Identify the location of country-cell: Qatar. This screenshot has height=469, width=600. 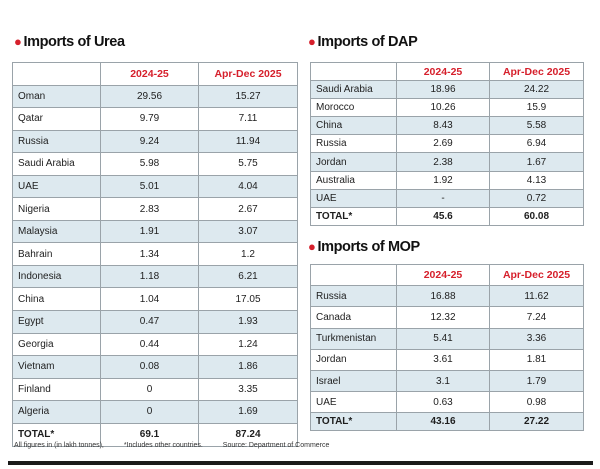
(56, 119).